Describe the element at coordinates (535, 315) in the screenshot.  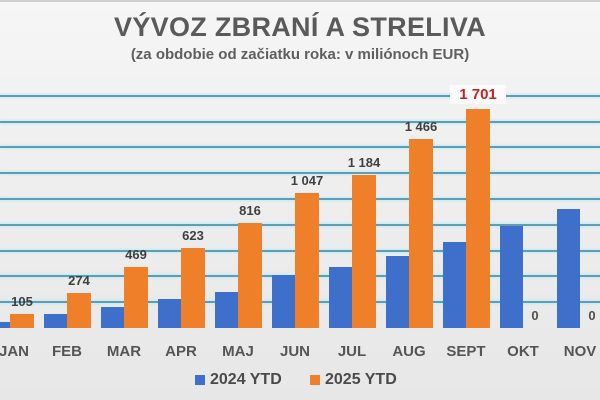
I see `value-label-2025-okt: 0` at that location.